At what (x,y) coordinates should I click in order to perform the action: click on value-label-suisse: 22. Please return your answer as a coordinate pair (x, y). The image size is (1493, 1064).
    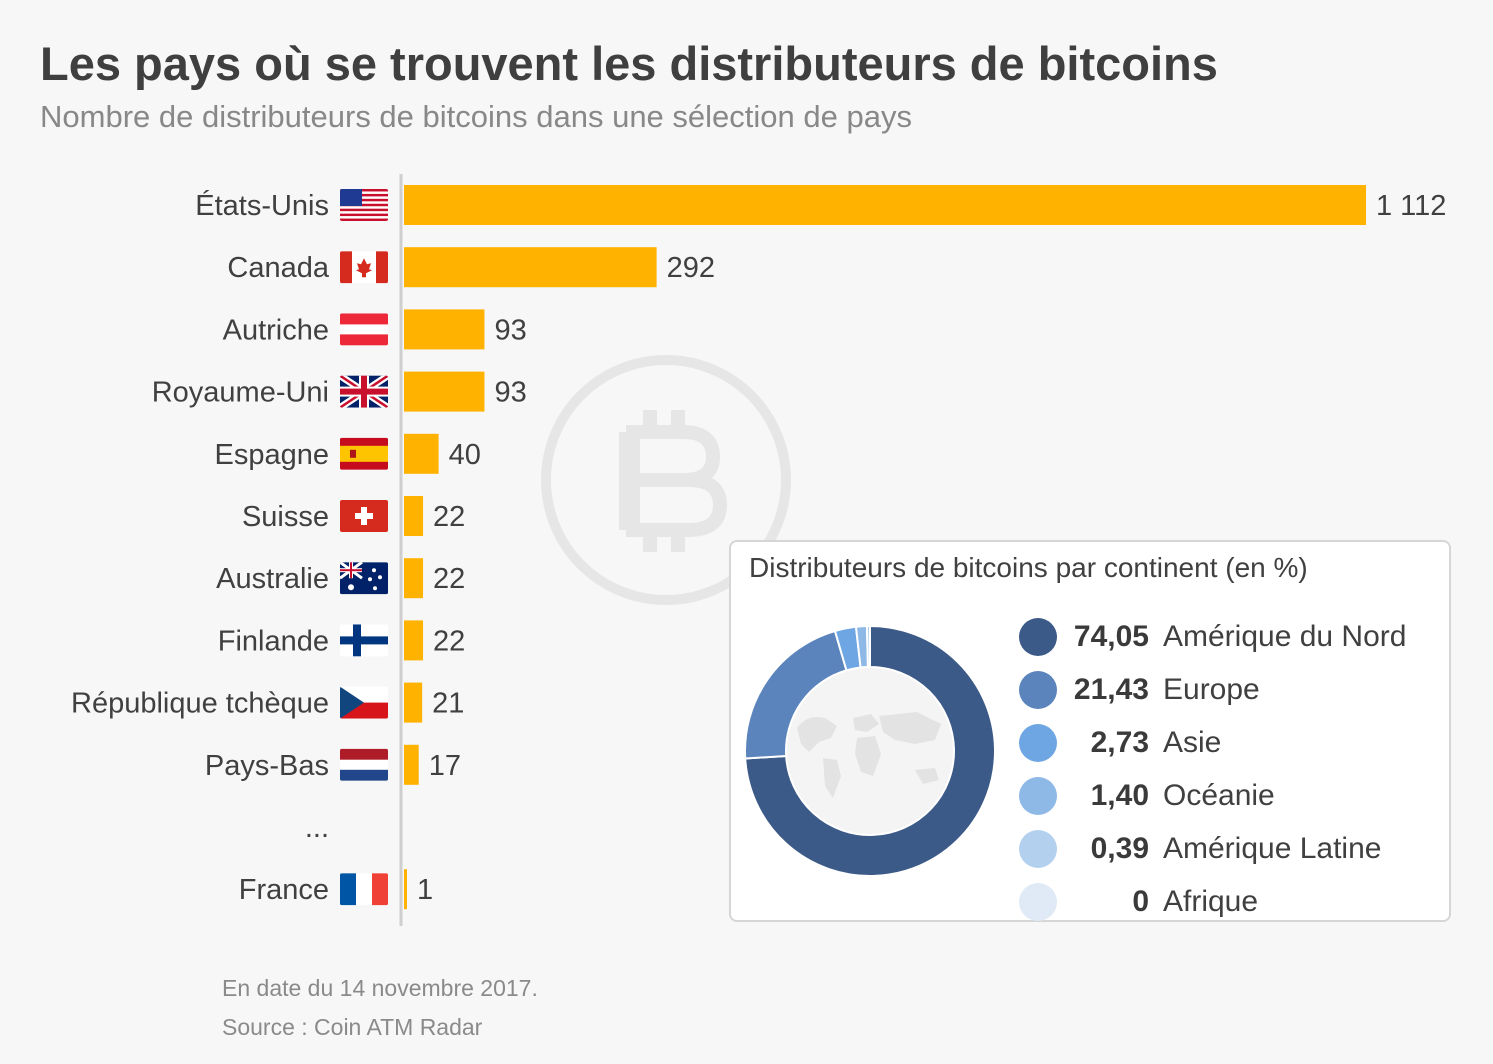
    Looking at the image, I should click on (449, 517).